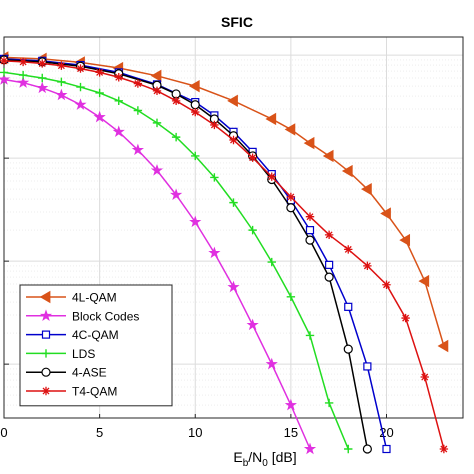  I want to click on legend-label-t4-qam: T4-QAM, so click(94, 392).